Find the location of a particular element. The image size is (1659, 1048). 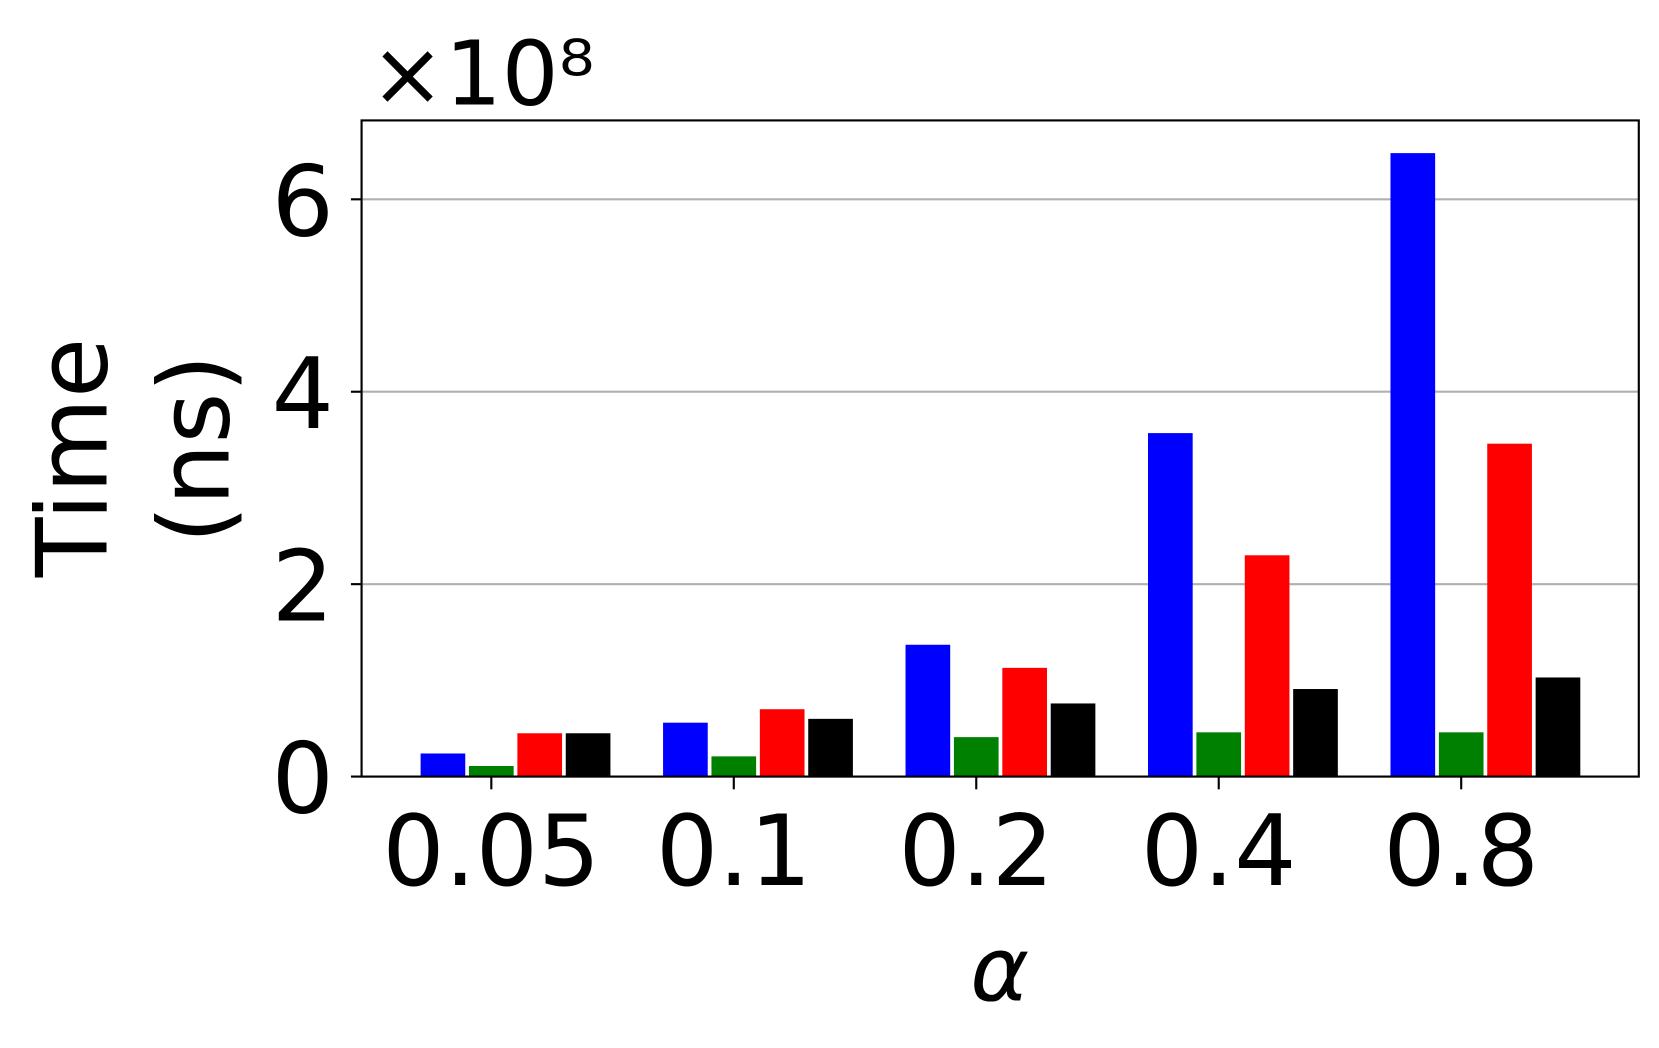

x-tick-label: 0.4 is located at coordinates (1219, 852).